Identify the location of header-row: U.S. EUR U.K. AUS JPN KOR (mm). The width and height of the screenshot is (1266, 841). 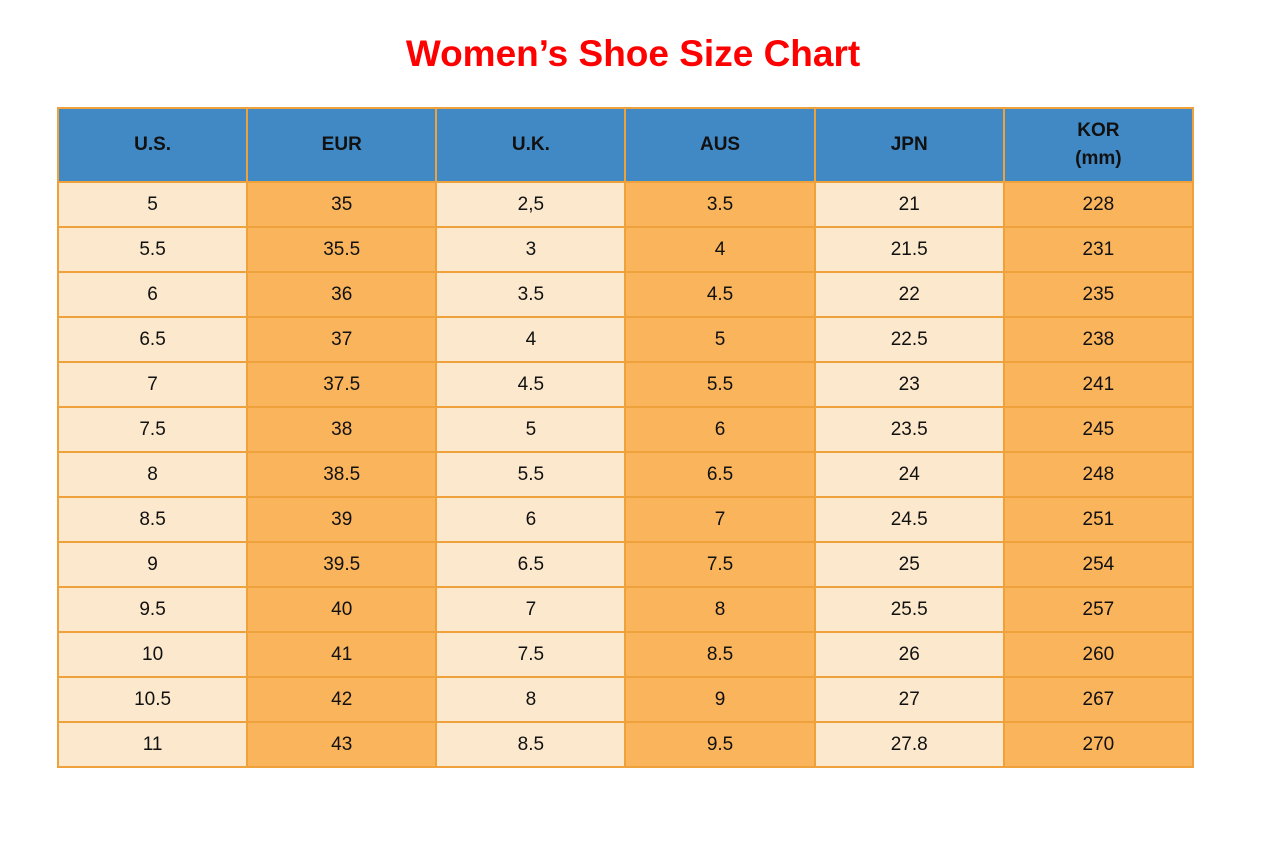
(625, 145).